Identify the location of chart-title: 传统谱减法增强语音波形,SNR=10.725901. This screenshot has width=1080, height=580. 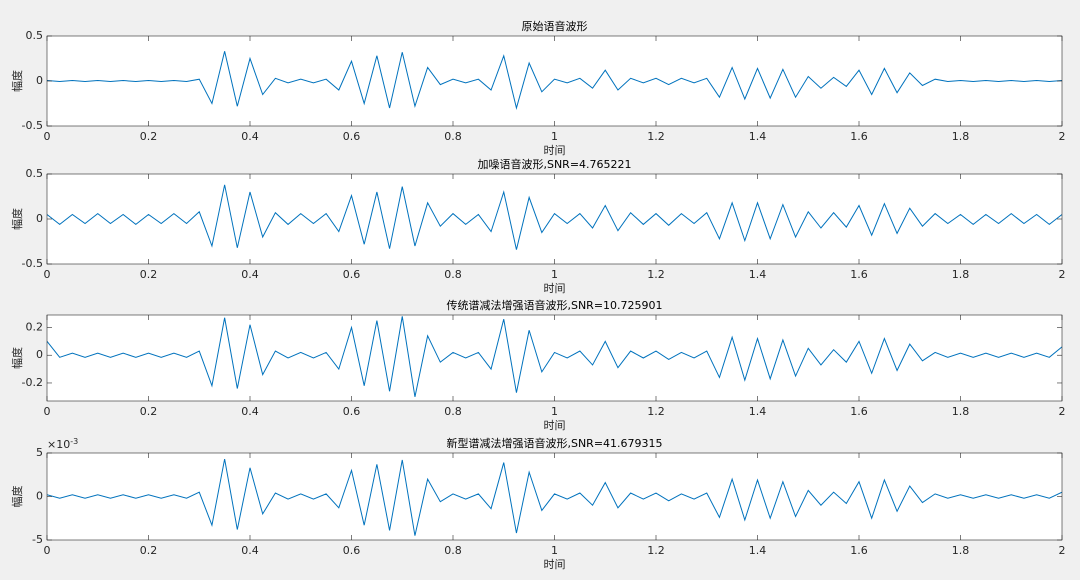
(554, 305).